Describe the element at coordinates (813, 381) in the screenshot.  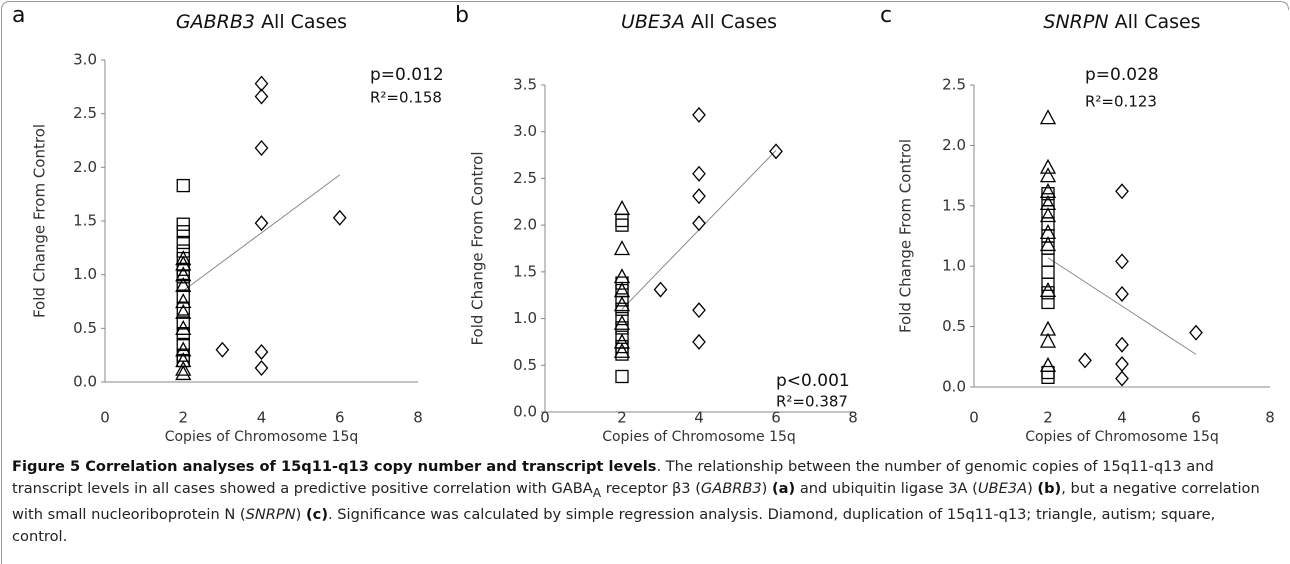
I see `annotation: p<0.001` at that location.